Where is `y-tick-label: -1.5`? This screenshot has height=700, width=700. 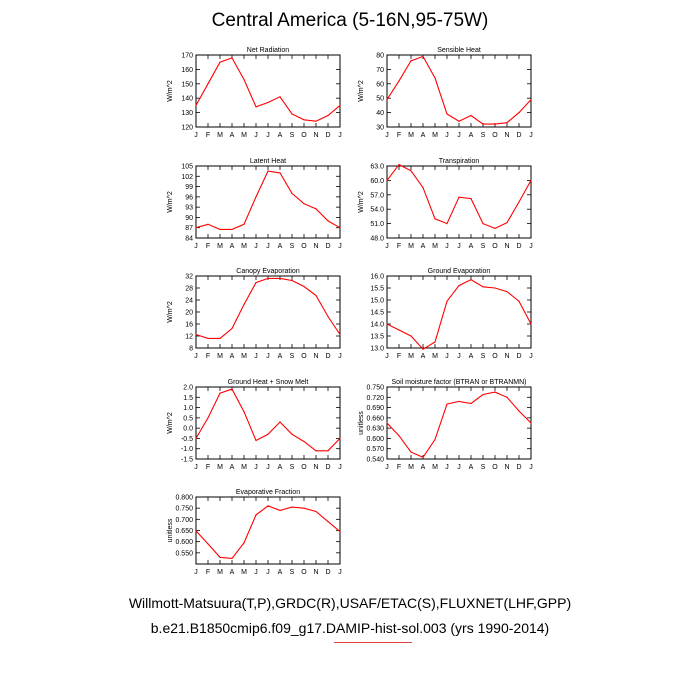 y-tick-label: -1.5 is located at coordinates (187, 460).